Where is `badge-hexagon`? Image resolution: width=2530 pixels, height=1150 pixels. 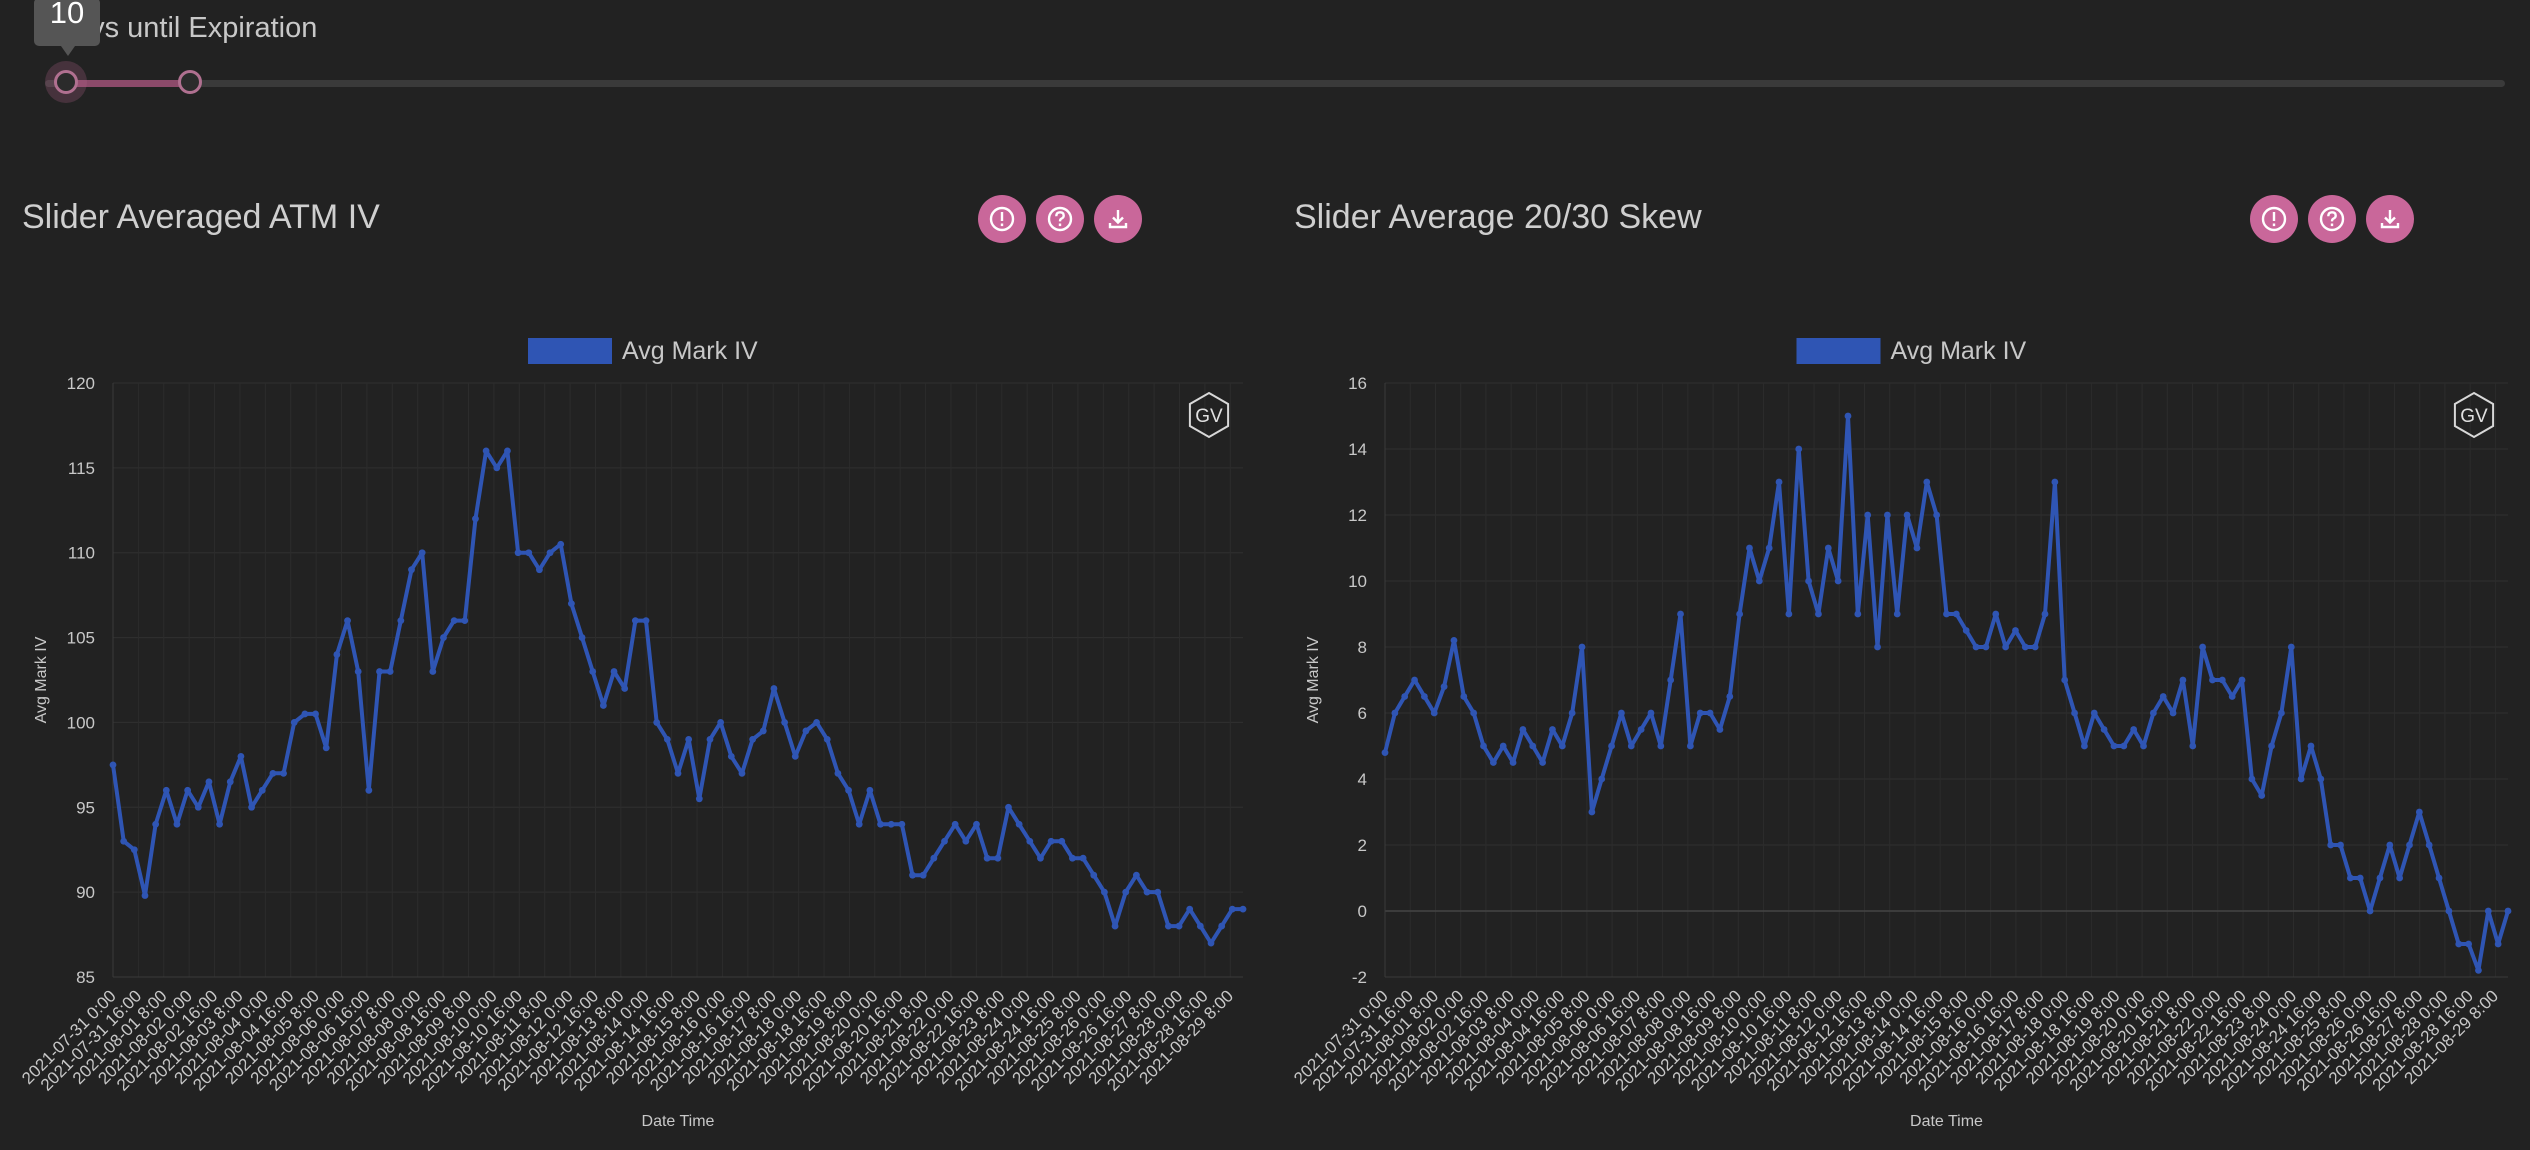
badge-hexagon is located at coordinates (1209, 415).